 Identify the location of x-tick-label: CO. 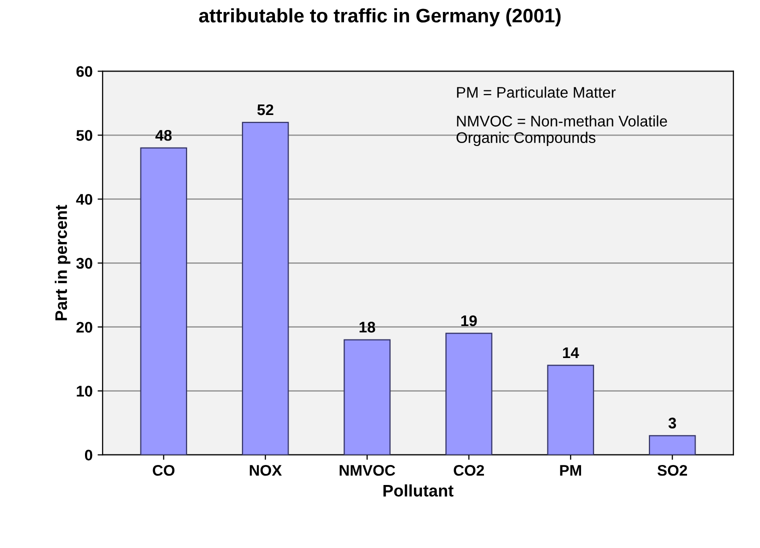
(163, 470).